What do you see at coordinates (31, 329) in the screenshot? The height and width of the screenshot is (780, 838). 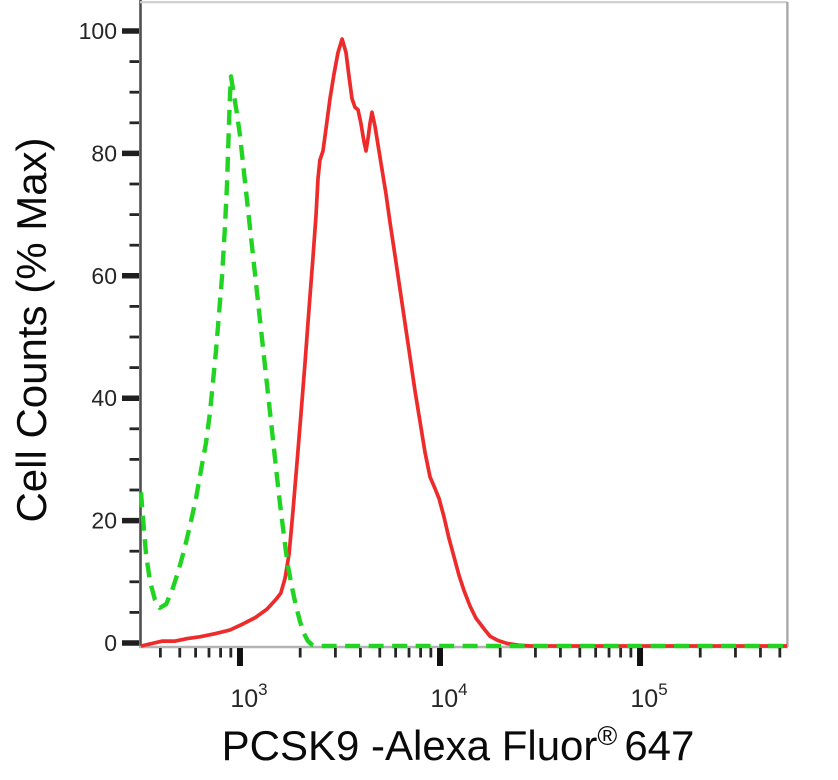 I see `y-axis-title: Cell Counts (% Max)` at bounding box center [31, 329].